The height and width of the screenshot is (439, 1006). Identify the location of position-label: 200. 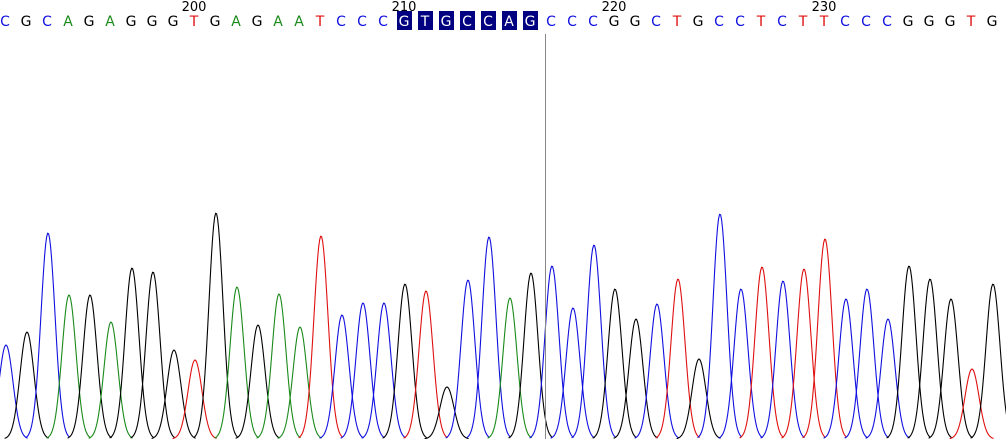
(194, 7).